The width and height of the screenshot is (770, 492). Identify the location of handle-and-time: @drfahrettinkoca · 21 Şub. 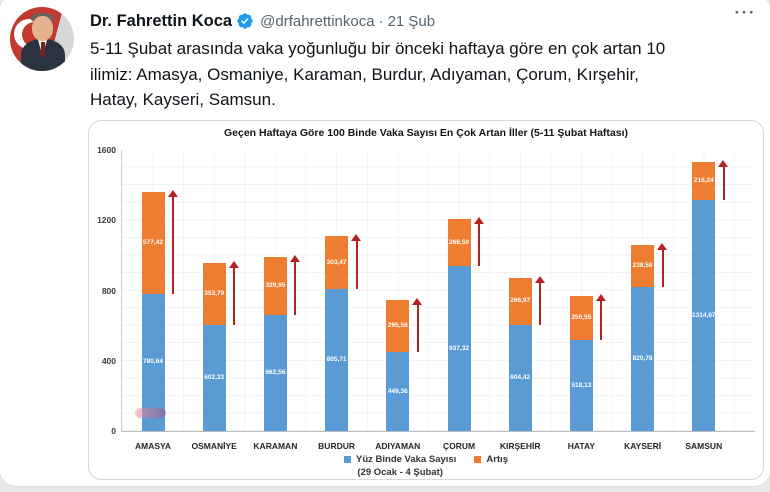
(347, 21).